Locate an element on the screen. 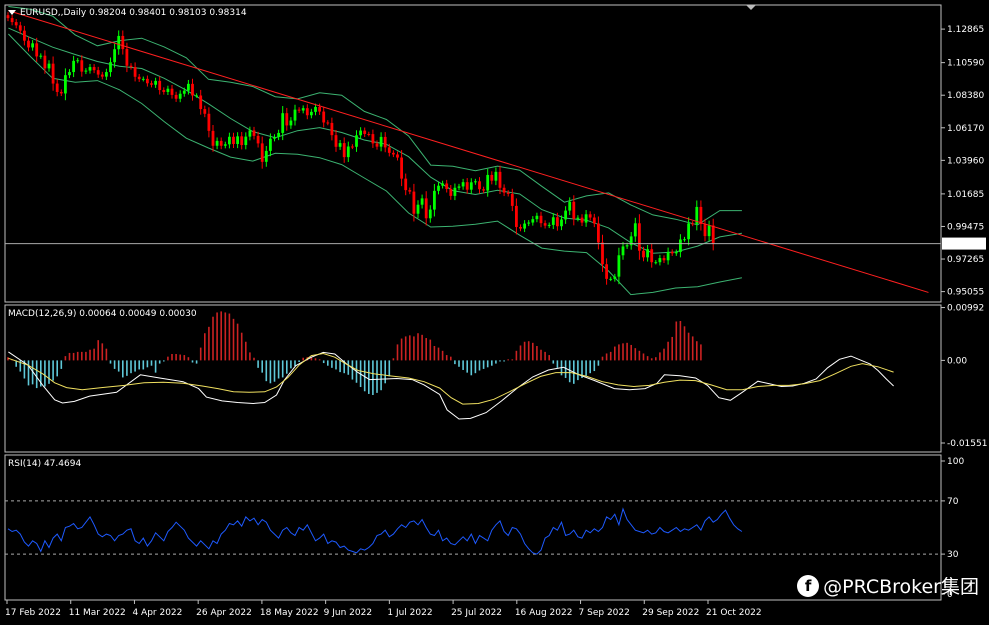 The height and width of the screenshot is (625, 989). time-tick-label: 18 May 2022 is located at coordinates (289, 613).